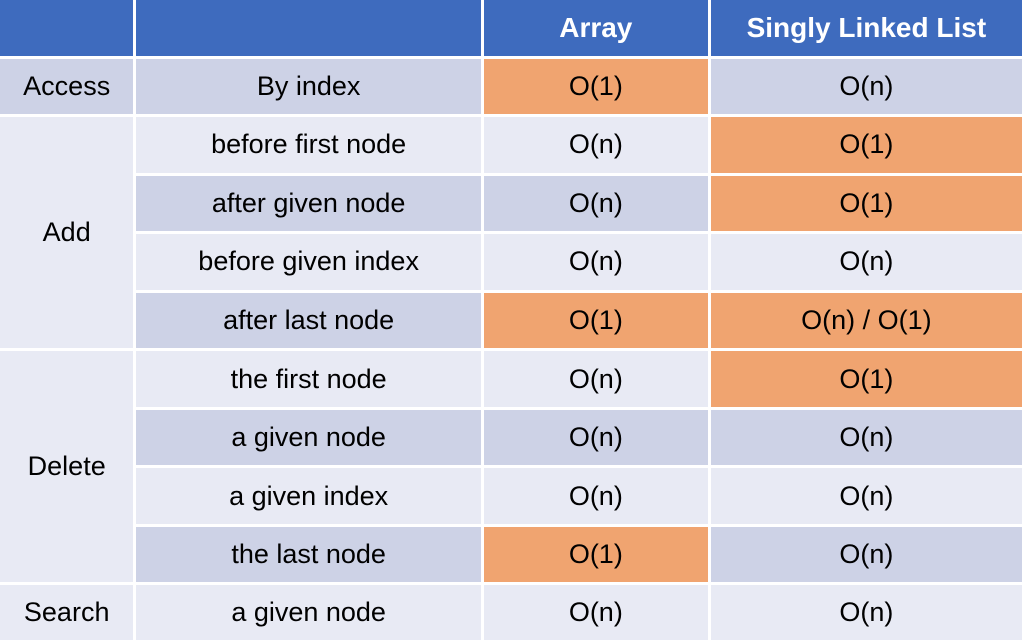 This screenshot has width=1022, height=640. I want to click on header-category-cell, so click(68, 29).